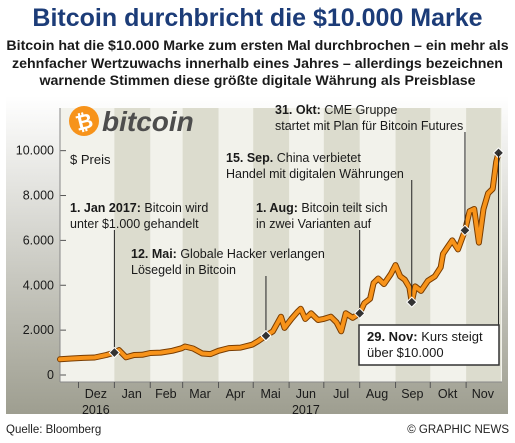 The image size is (515, 443). What do you see at coordinates (251, 254) in the screenshot?
I see `annotation-label-text: Globale Hacker verlangen` at bounding box center [251, 254].